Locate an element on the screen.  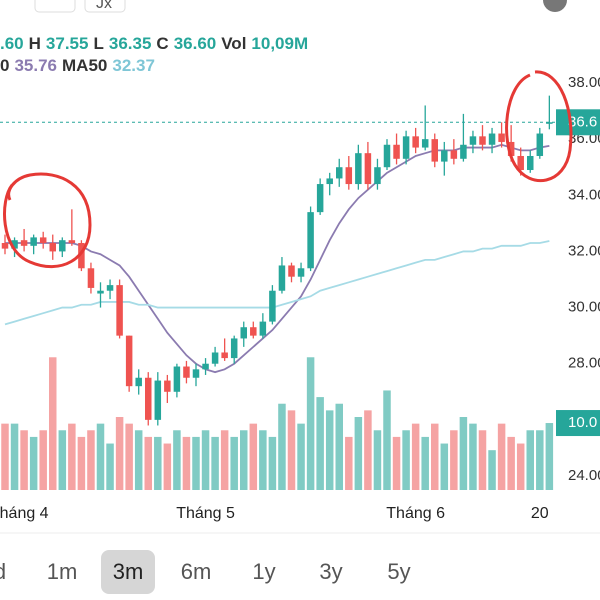
ohlc-legend: 0 35.76 MA50 32.37 is located at coordinates (77, 65).